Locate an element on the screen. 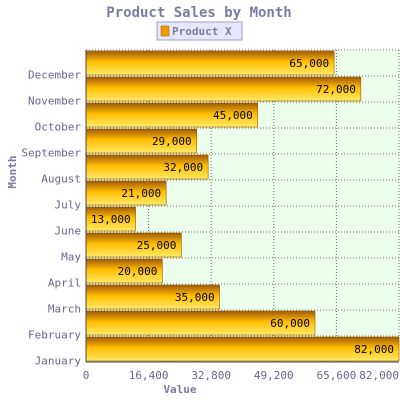 The image size is (400, 400). data-label-june: 13,000 is located at coordinates (111, 219).